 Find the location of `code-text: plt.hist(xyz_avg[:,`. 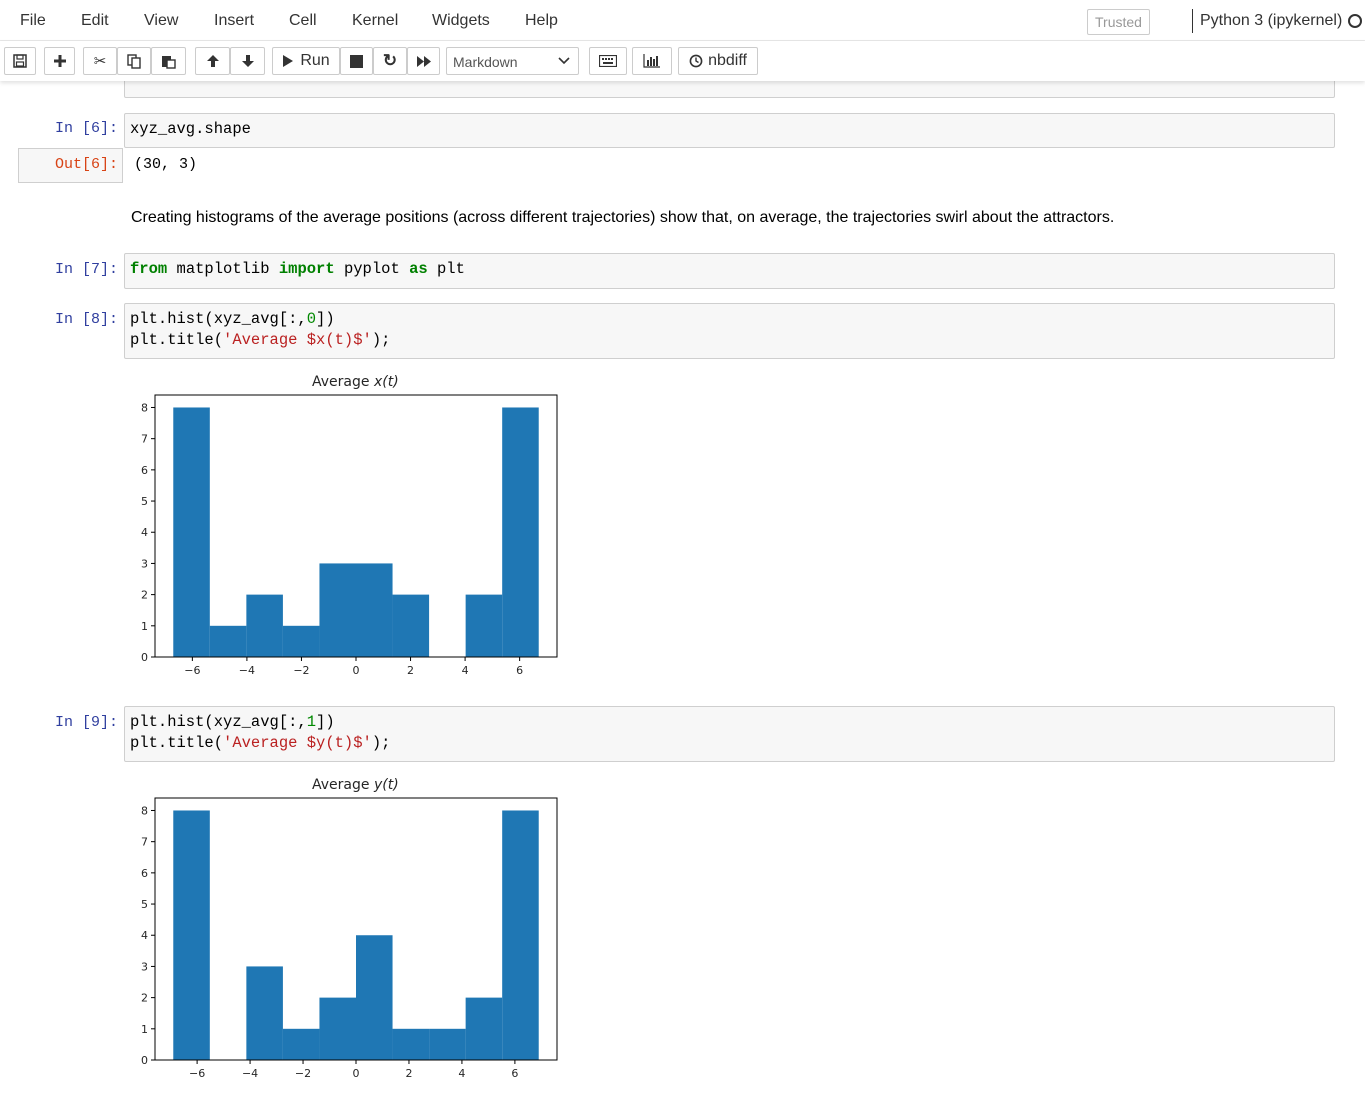

code-text: plt.hist(xyz_avg[:, is located at coordinates (218, 722).